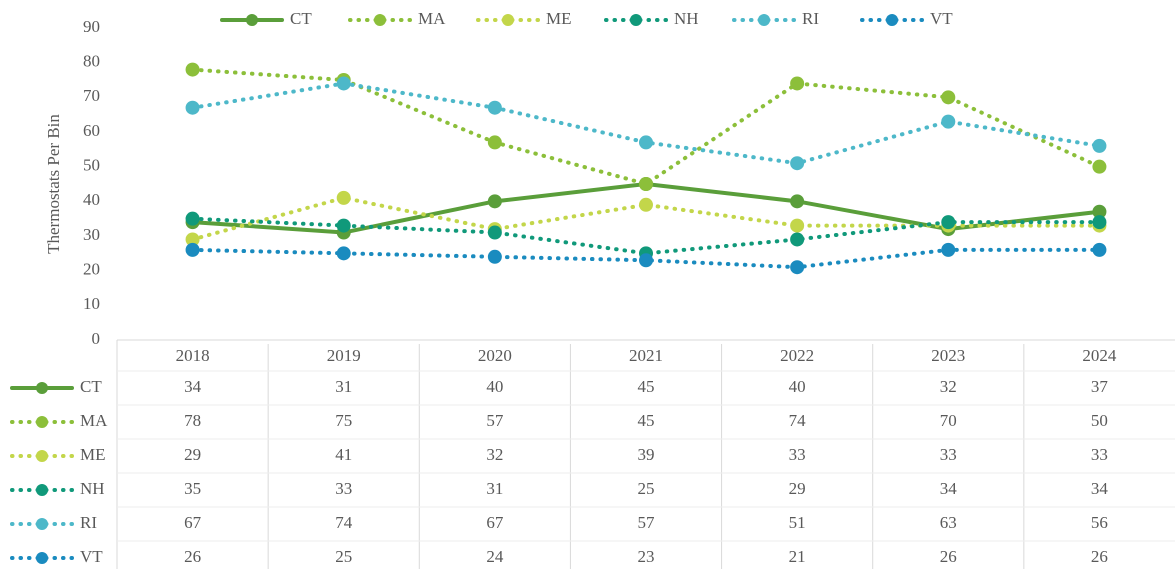 This screenshot has height=569, width=1175. I want to click on y-axis-label: Thermostats Per Bin, so click(53, 184).